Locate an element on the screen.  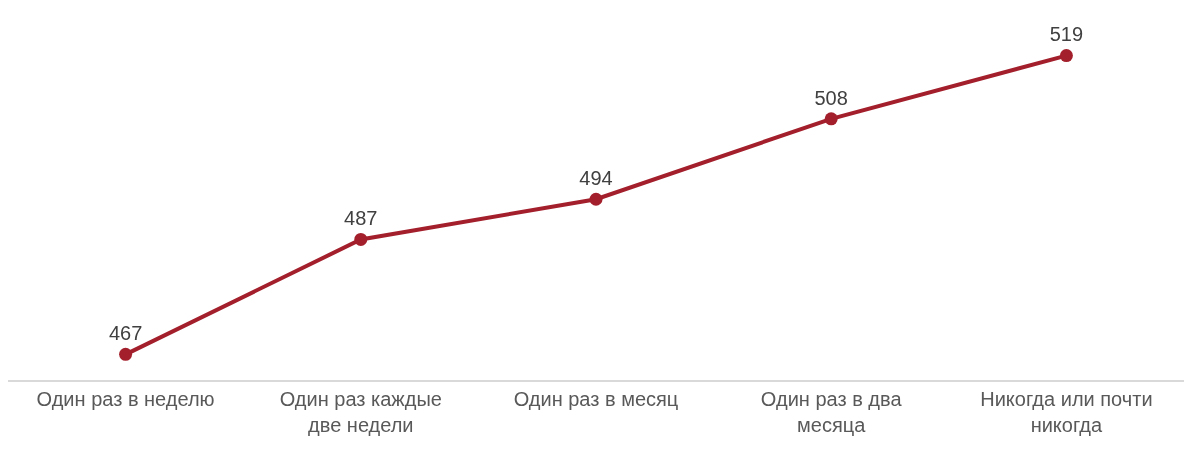
data-label: 487 is located at coordinates (361, 218).